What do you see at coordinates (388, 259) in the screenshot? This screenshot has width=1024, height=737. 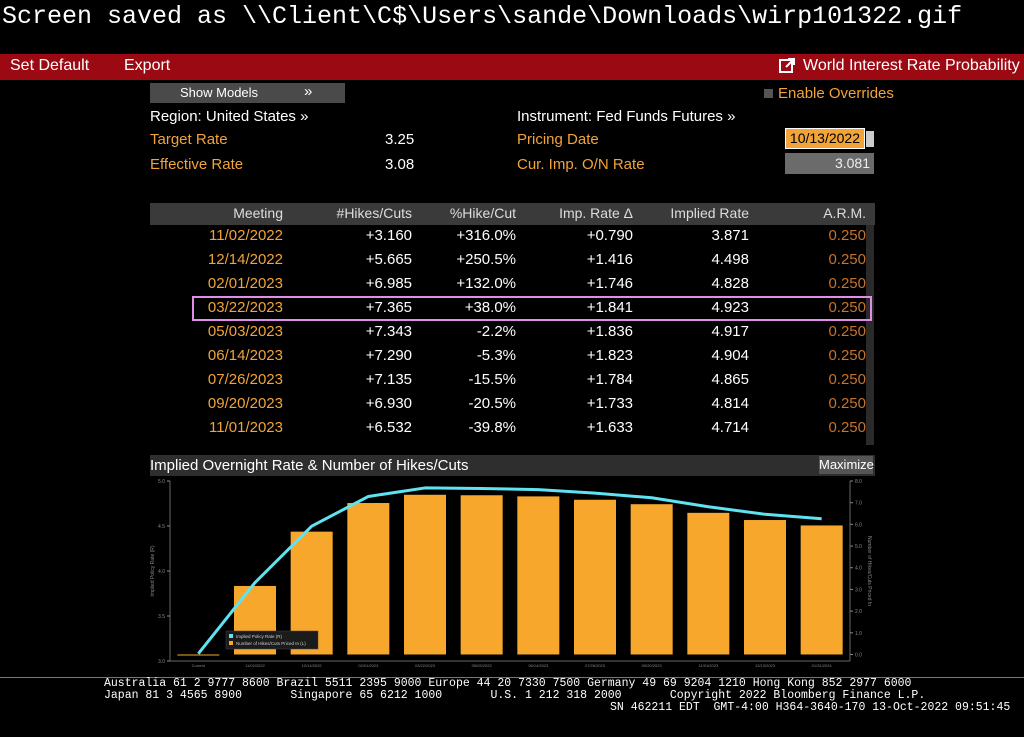 I see `table-cell: +5.665` at bounding box center [388, 259].